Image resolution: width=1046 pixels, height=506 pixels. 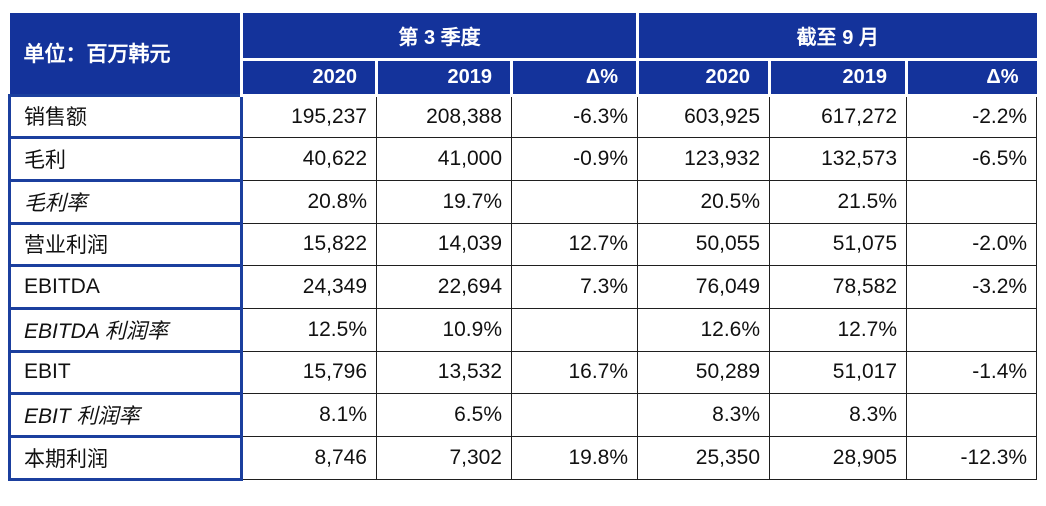 What do you see at coordinates (444, 201) in the screenshot?
I see `value-cell-q3-2019: 19.7%` at bounding box center [444, 201].